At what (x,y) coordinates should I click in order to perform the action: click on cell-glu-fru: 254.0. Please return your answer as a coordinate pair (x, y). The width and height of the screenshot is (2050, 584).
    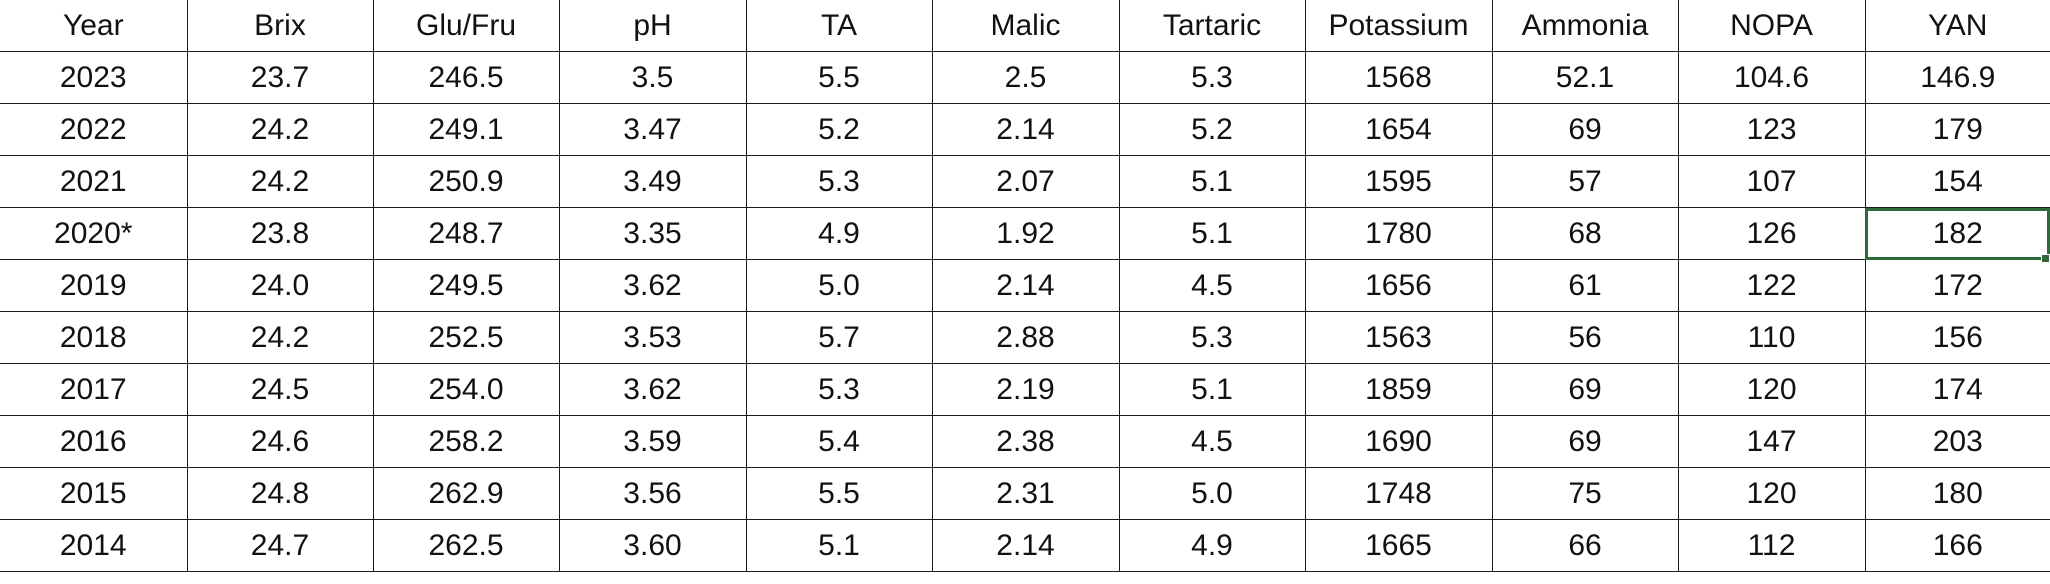
    Looking at the image, I should click on (466, 389).